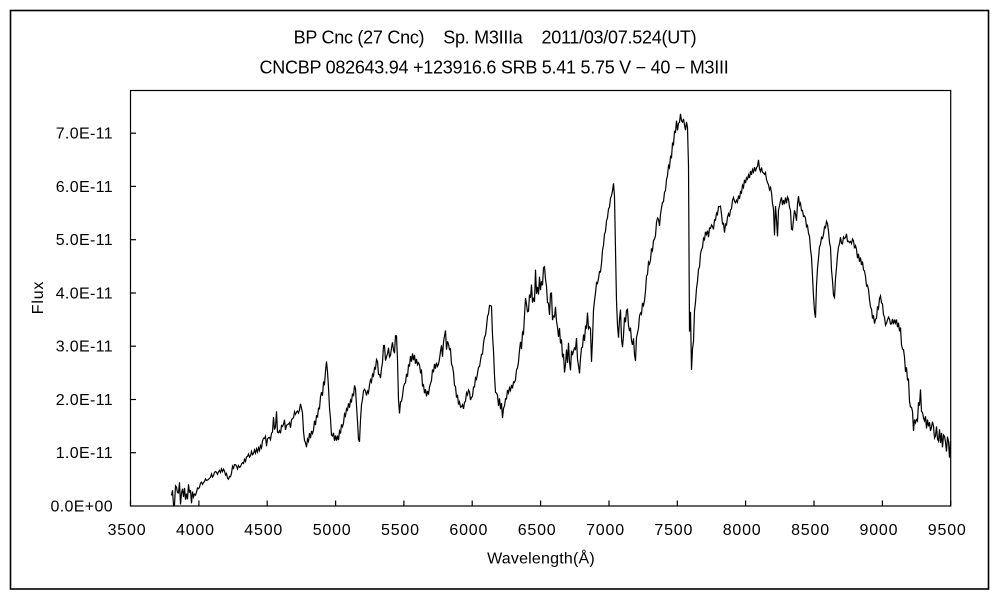 The width and height of the screenshot is (1000, 600). I want to click on svg-text: 3500, so click(127, 530).